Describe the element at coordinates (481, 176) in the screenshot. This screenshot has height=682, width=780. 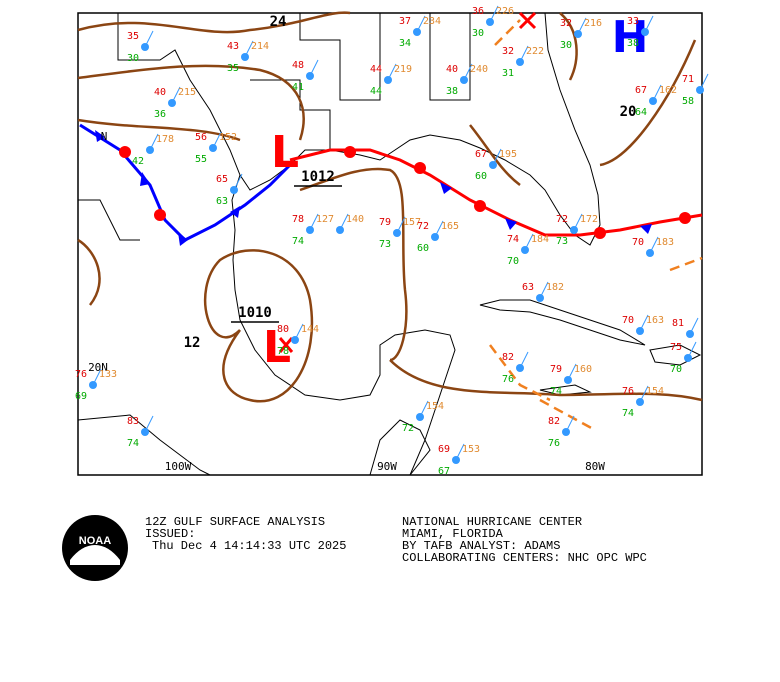
I see `station-dewpoint: 60` at that location.